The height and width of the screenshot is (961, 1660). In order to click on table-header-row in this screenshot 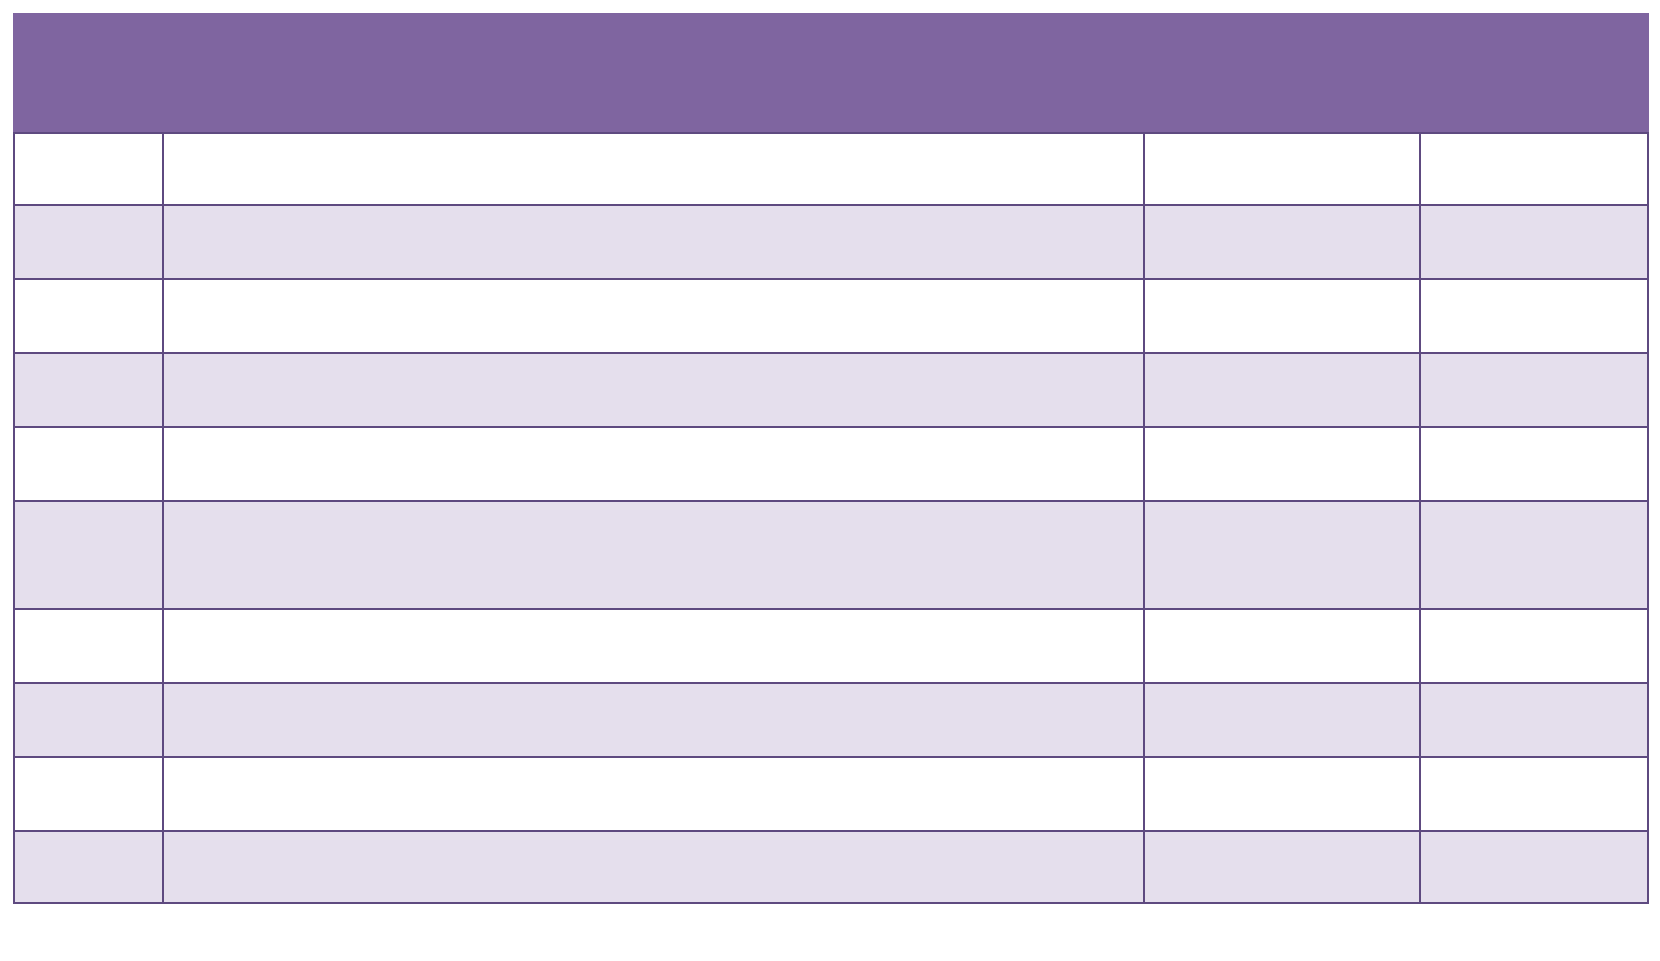, I will do `click(831, 73)`.